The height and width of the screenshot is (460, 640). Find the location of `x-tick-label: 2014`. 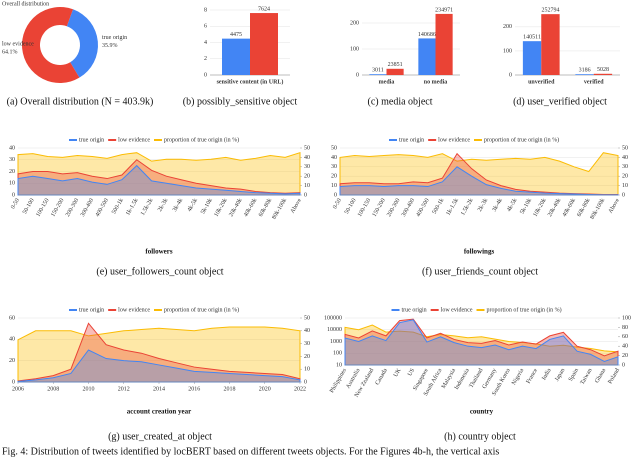

x-tick-label: 2014 is located at coordinates (159, 389).